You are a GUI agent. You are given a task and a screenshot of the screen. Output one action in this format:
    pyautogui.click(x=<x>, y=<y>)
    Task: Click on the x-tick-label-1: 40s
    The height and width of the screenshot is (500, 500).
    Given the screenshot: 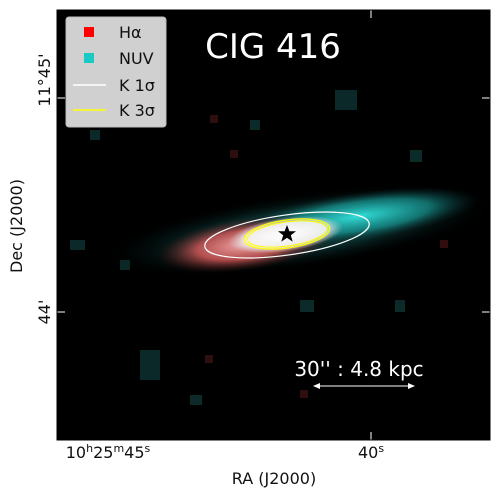 What is the action you would take?
    pyautogui.click(x=371, y=452)
    